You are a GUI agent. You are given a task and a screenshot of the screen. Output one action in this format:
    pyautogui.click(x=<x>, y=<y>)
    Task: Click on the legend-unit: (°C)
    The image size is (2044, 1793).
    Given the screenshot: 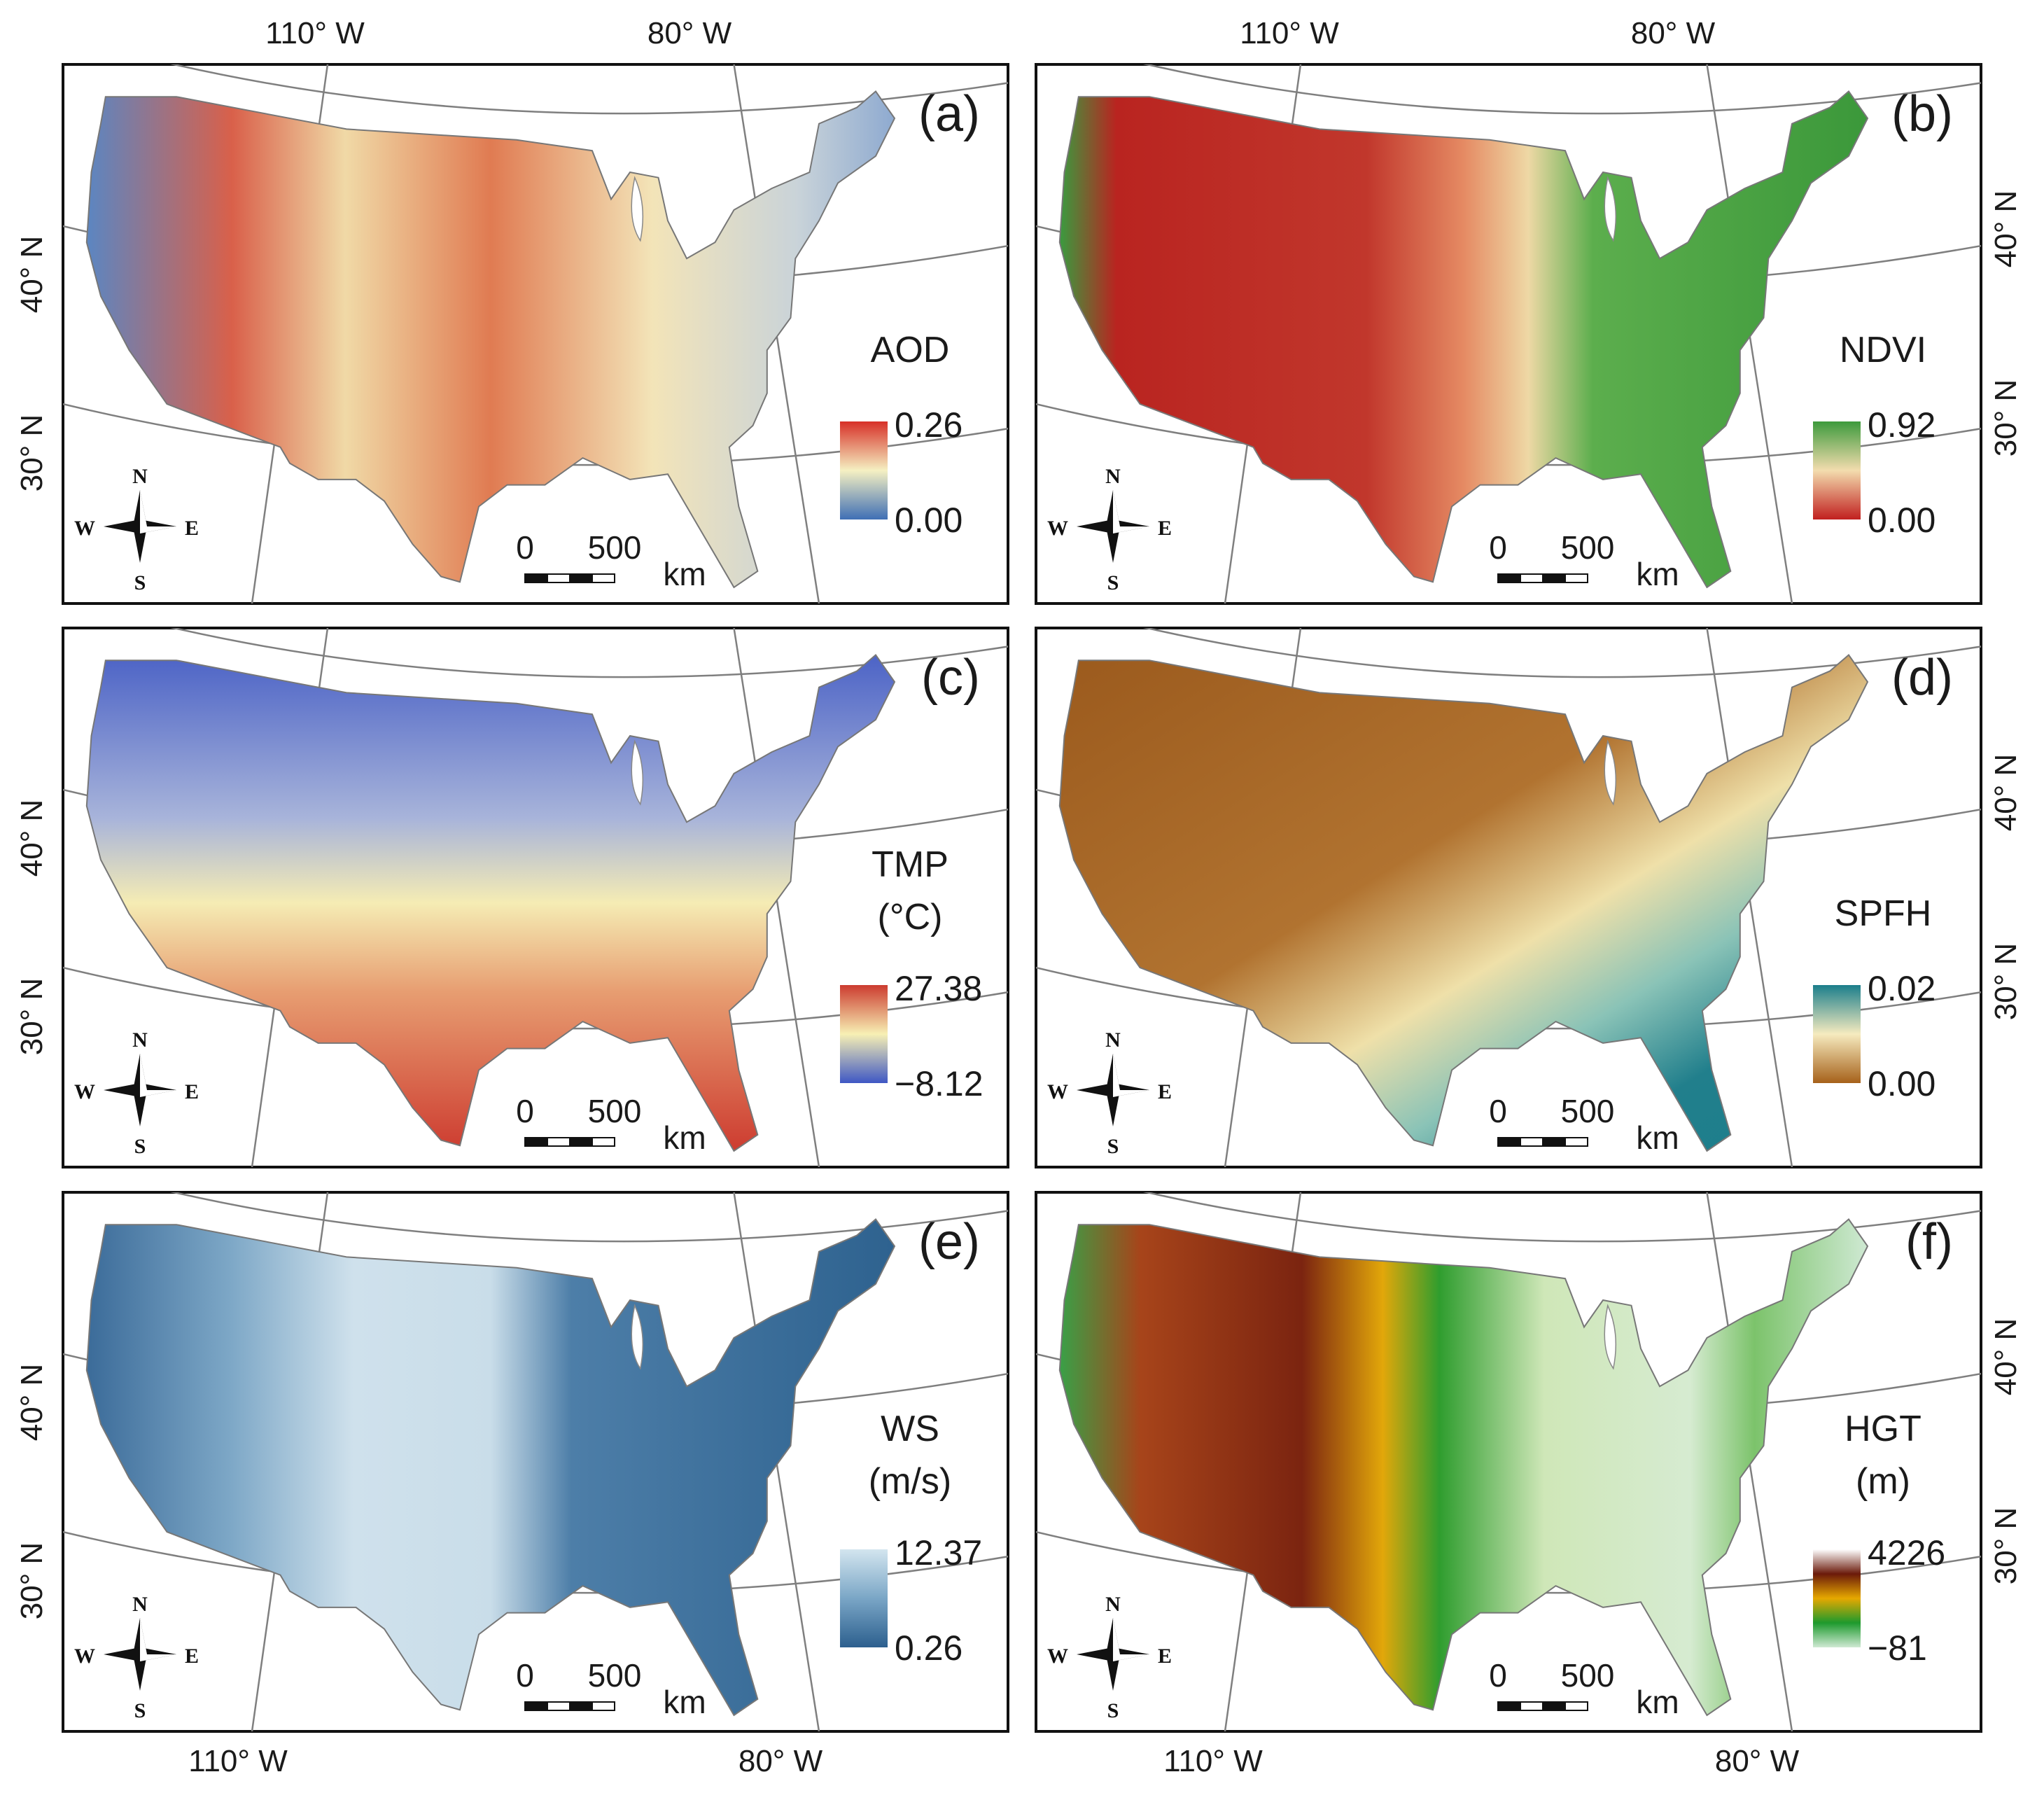 What is the action you would take?
    pyautogui.click(x=910, y=917)
    